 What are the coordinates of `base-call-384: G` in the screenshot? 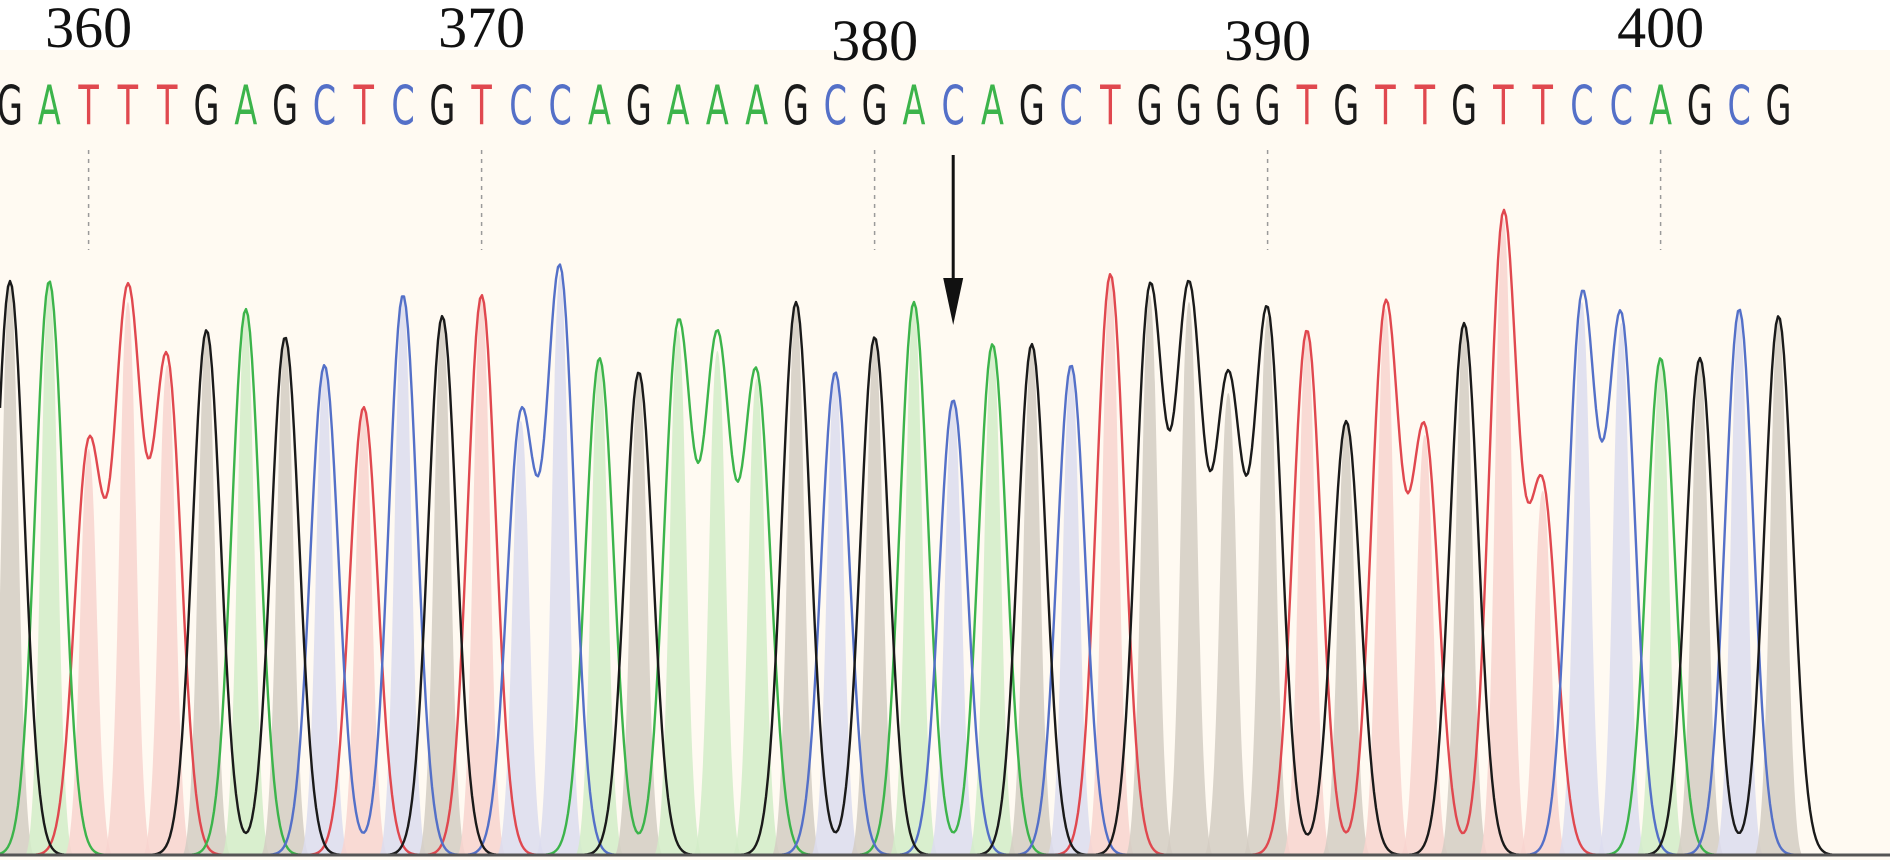 It's located at (1032, 106).